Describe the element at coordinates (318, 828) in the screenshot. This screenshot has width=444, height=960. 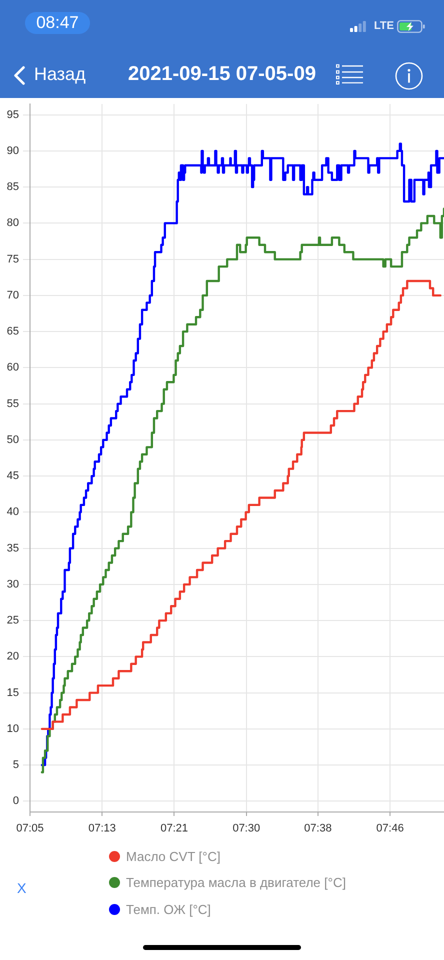
I see `x-tick-label: 07:38` at that location.